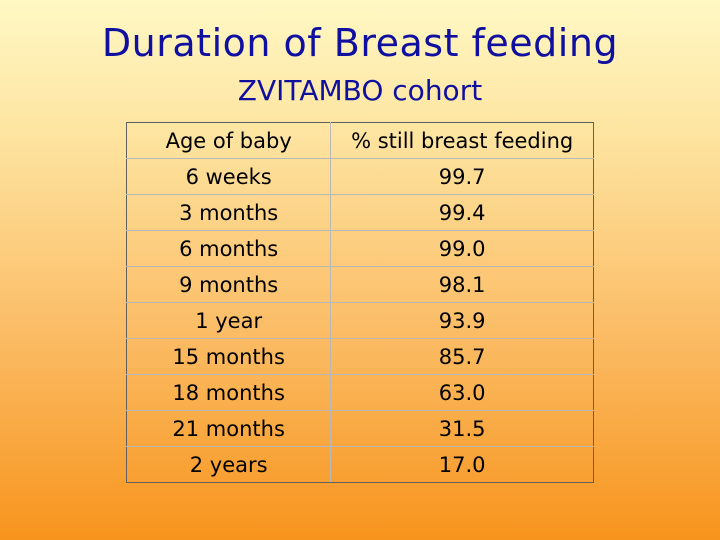  I want to click on percent-cell: 93.9, so click(462, 320).